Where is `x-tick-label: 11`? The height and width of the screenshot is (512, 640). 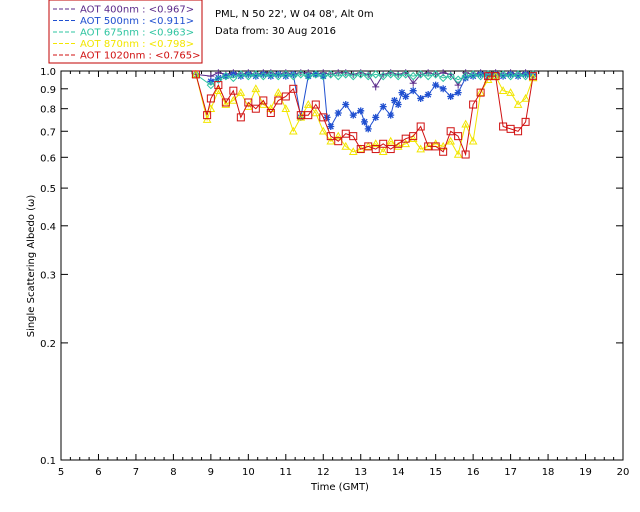 x-tick-label: 11 is located at coordinates (285, 472).